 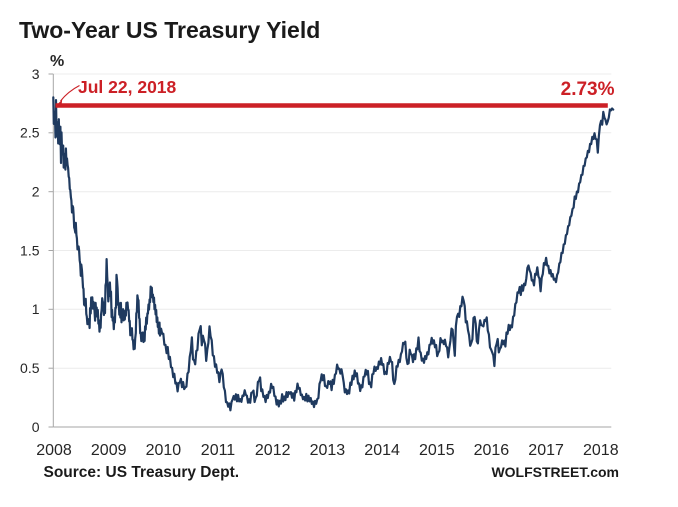 What do you see at coordinates (492, 450) in the screenshot?
I see `svg-text: 2016` at bounding box center [492, 450].